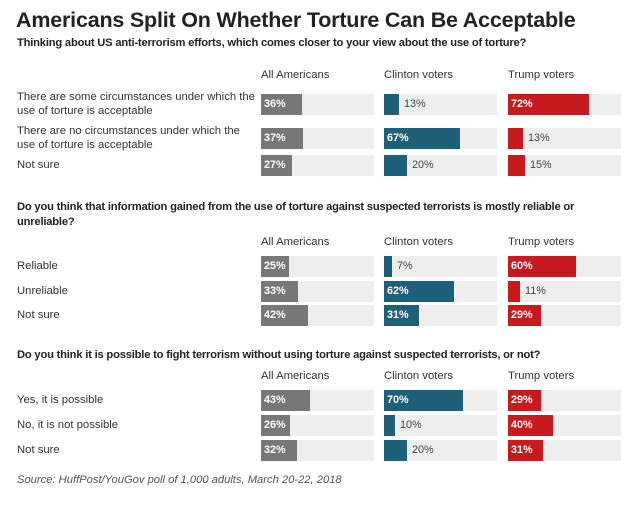  Describe the element at coordinates (398, 138) in the screenshot. I see `bar-value-label: 67%` at that location.